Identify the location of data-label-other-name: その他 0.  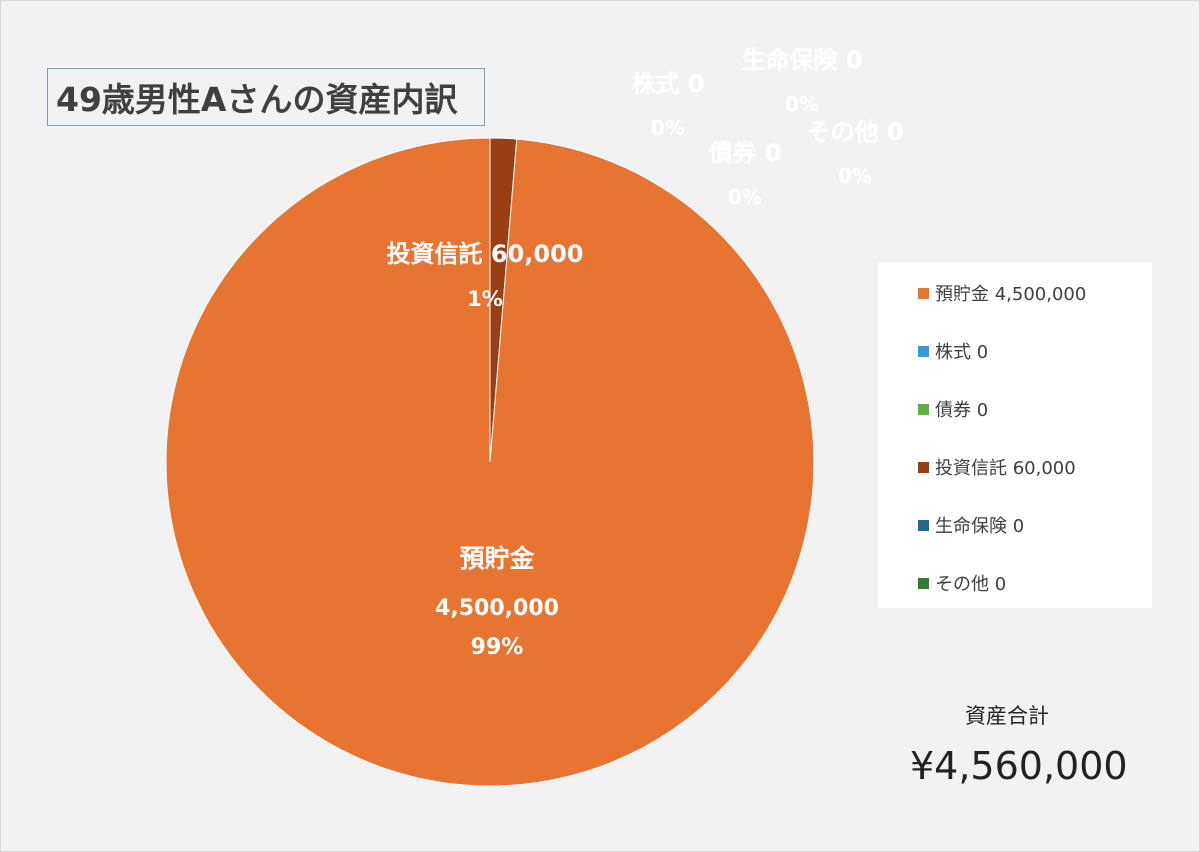
(854, 132).